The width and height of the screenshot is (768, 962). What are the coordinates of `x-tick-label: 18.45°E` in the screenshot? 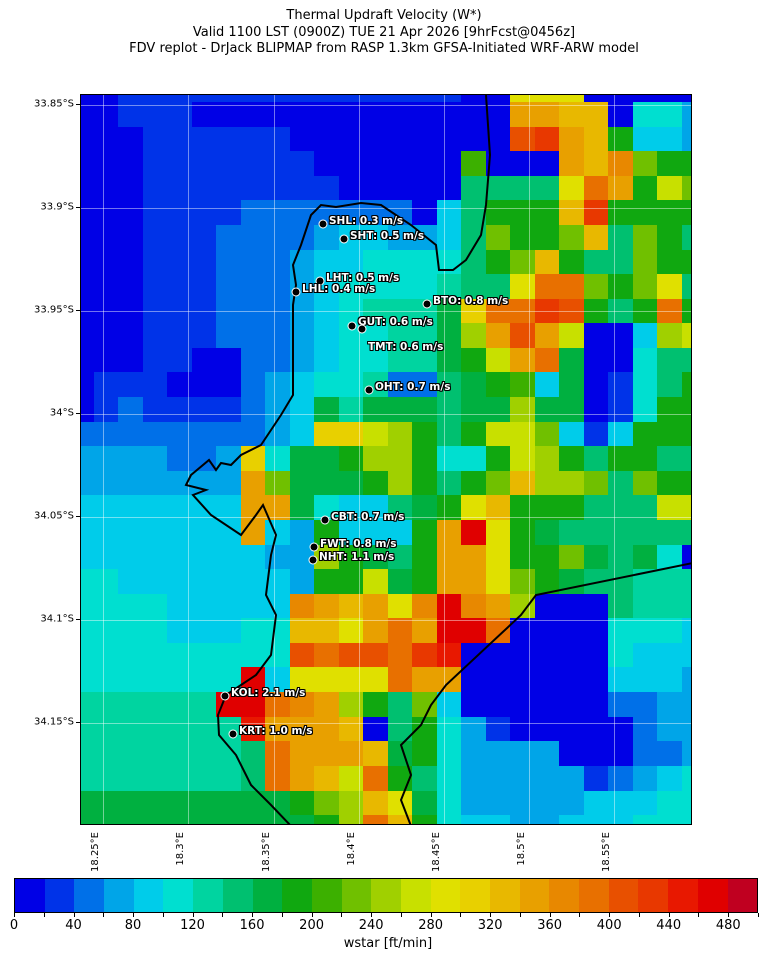 It's located at (436, 852).